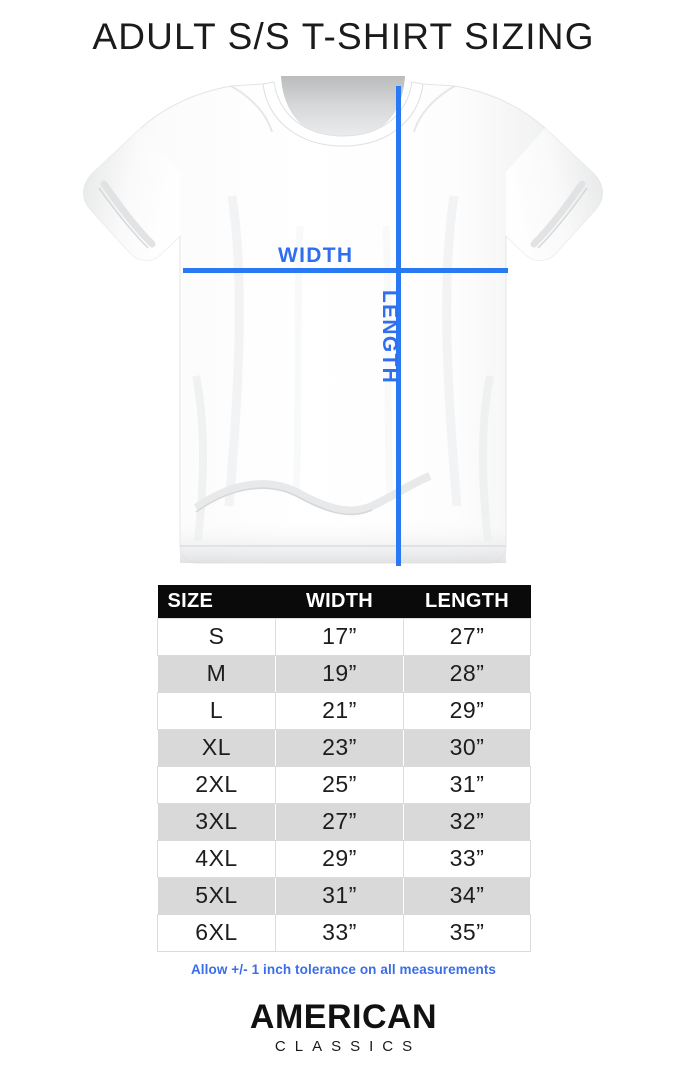 The width and height of the screenshot is (687, 1080). I want to click on page-title: ADULT S/S T-SHIRT SIZING, so click(343, 36).